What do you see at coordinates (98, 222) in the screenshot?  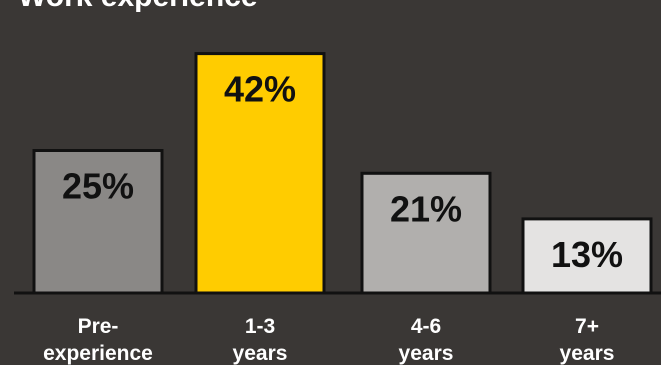 I see `bar-pre-experience` at bounding box center [98, 222].